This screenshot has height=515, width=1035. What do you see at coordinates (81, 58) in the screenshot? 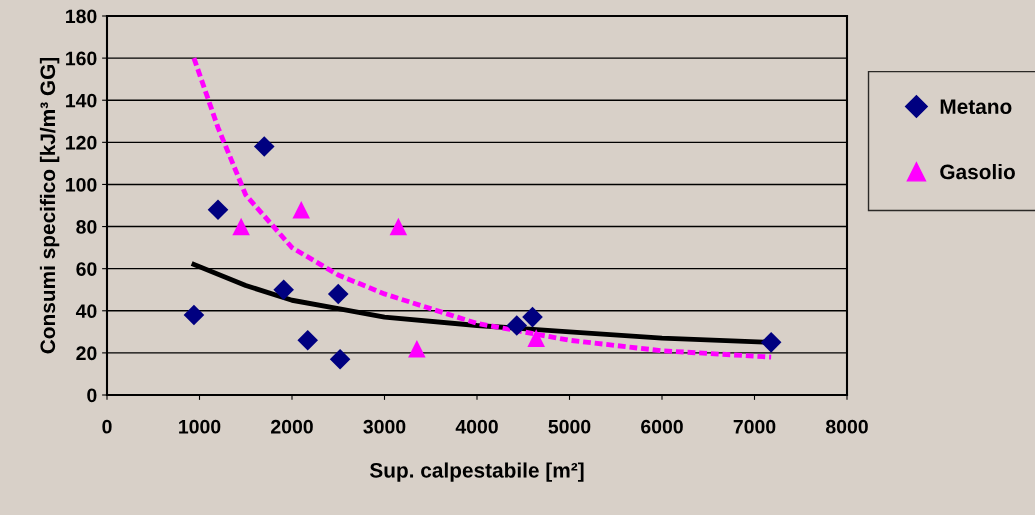
I see `y-tick-label: 160` at bounding box center [81, 58].